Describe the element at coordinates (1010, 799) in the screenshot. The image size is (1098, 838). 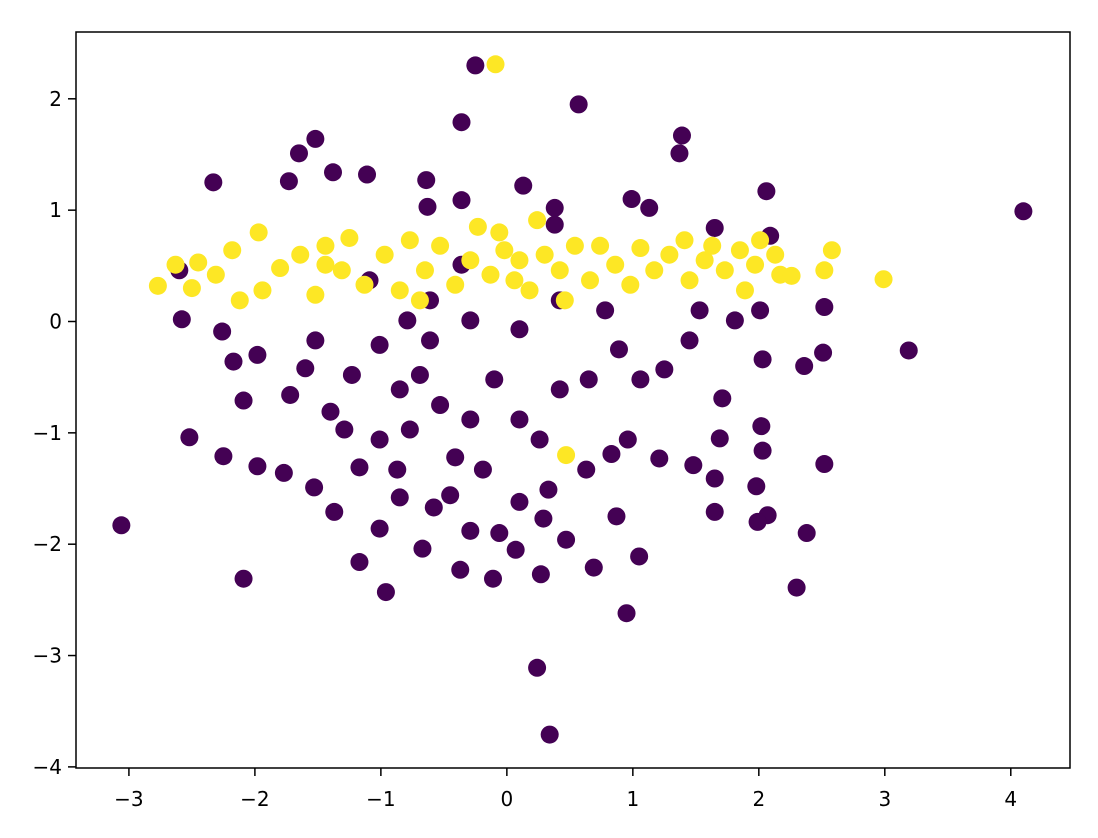
I see `x-tick-label: 4` at that location.